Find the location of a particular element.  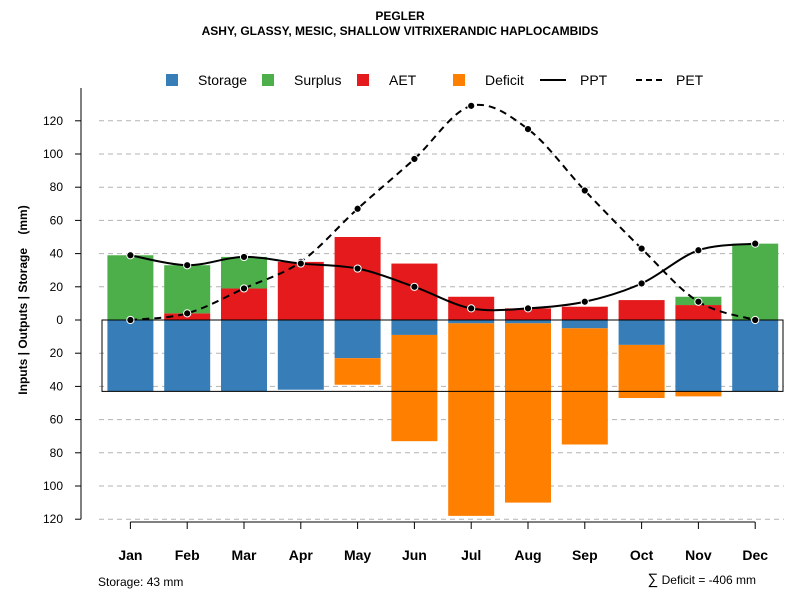

x-tick-label: Aug is located at coordinates (527, 555).